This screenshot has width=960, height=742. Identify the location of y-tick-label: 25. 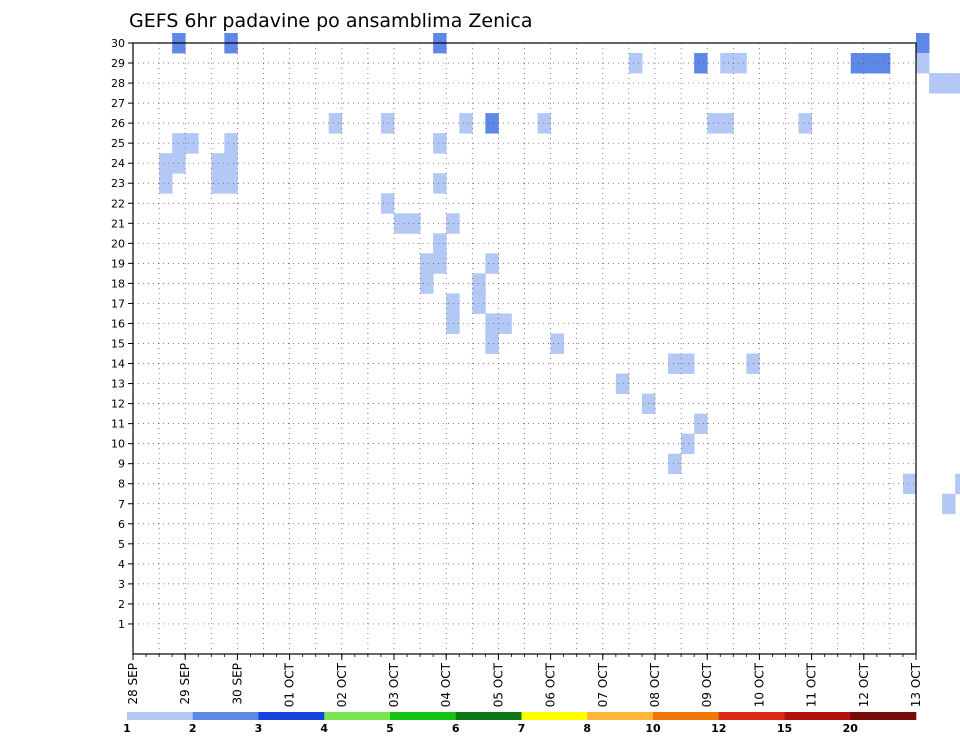
(118, 143).